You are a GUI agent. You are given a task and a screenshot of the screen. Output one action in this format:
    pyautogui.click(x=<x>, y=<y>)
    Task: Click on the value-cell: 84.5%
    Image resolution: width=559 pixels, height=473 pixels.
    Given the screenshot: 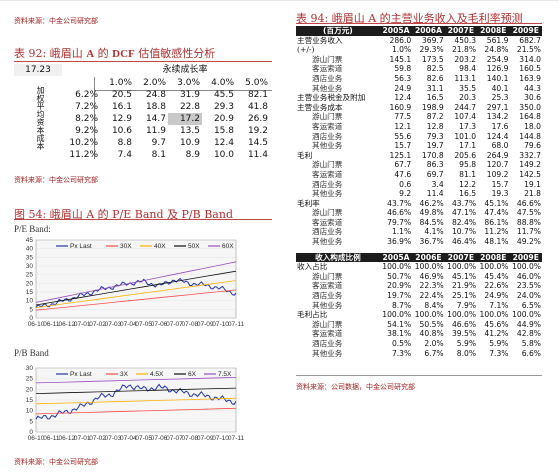 What is the action you would take?
    pyautogui.click(x=431, y=222)
    